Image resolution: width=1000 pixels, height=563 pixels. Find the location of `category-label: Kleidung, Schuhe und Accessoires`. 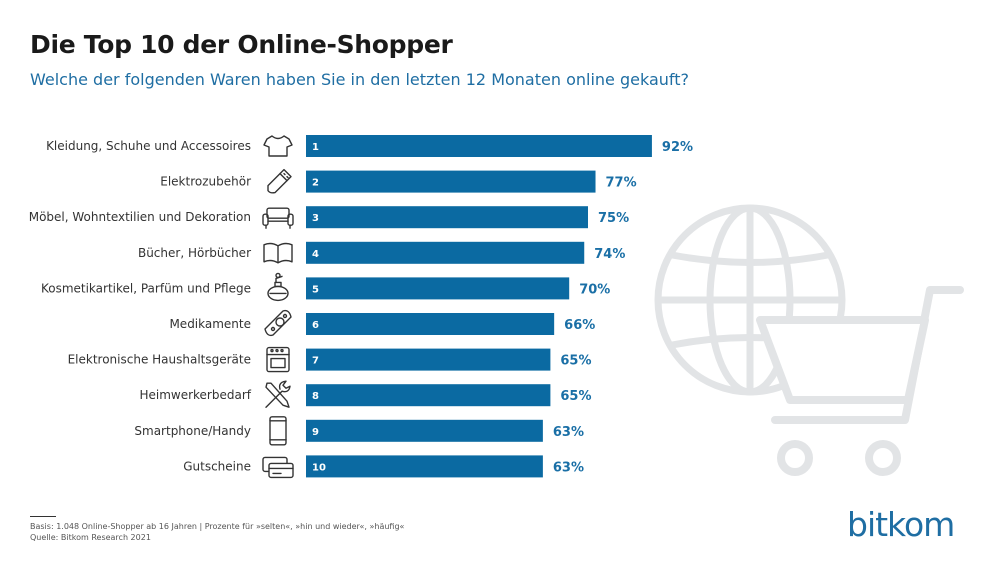

category-label: Kleidung, Schuhe und Accessoires is located at coordinates (148, 146).